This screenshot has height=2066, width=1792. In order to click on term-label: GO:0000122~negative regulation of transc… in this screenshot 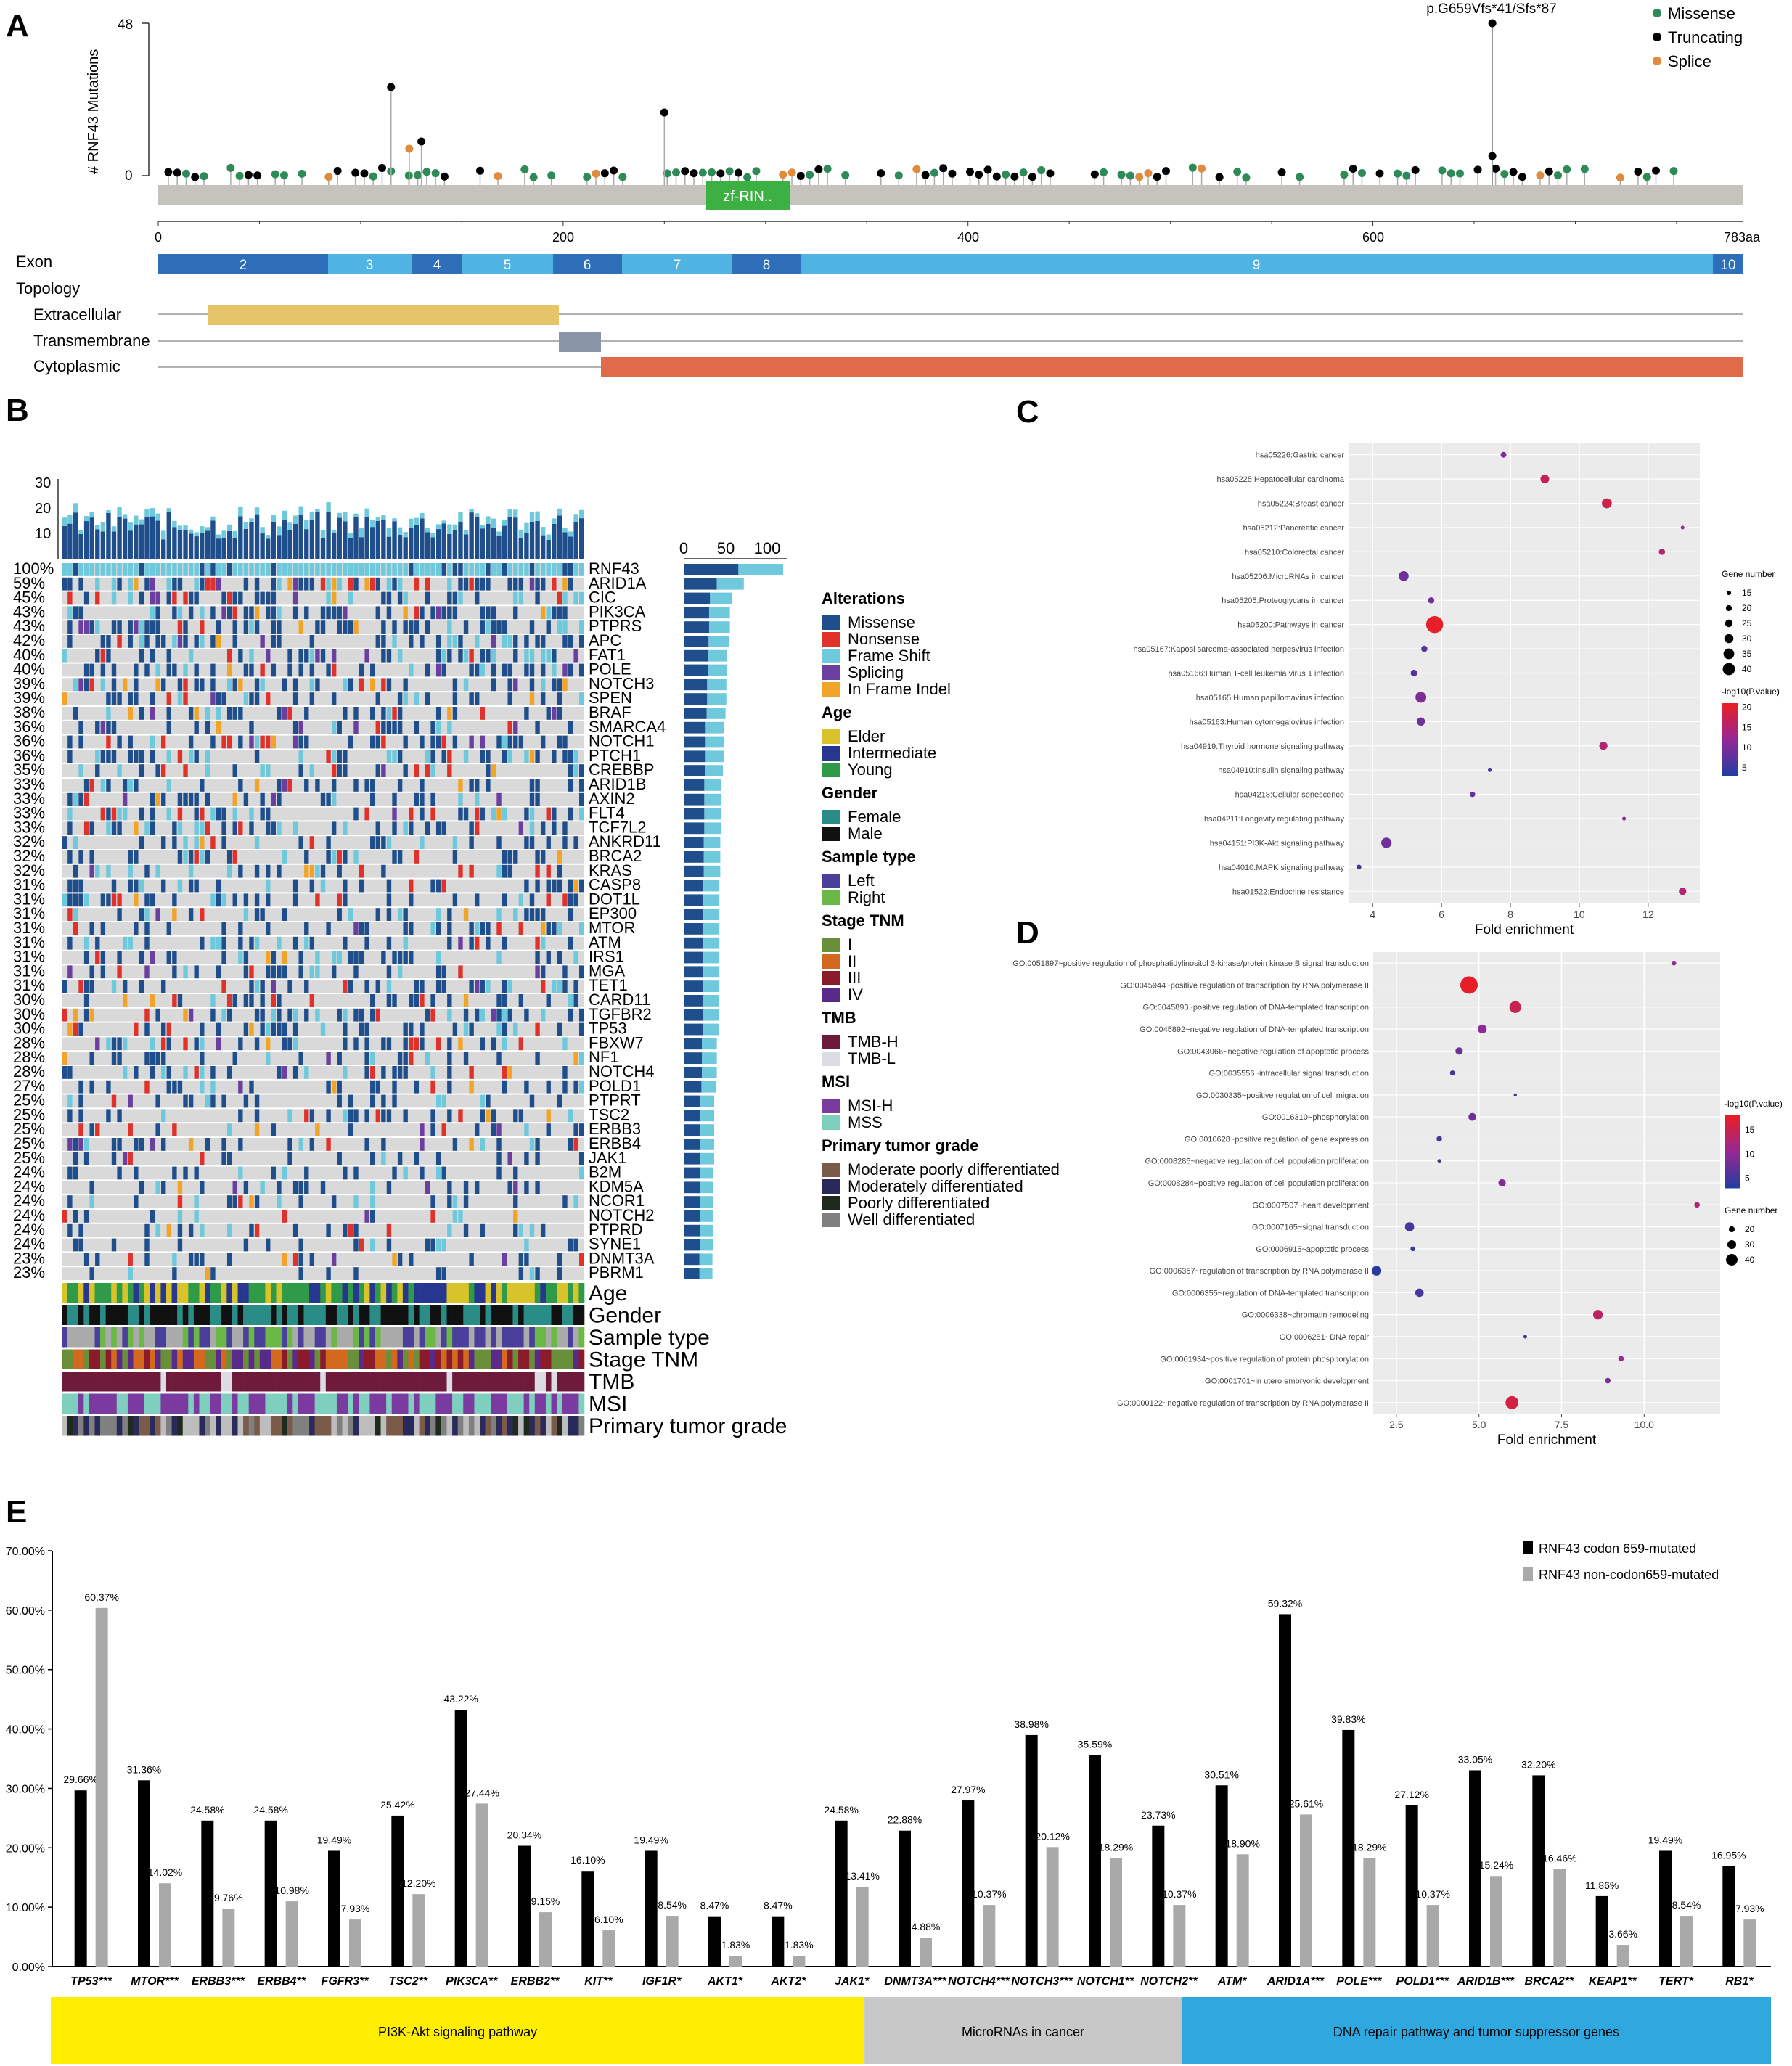, I will do `click(1243, 1403)`.